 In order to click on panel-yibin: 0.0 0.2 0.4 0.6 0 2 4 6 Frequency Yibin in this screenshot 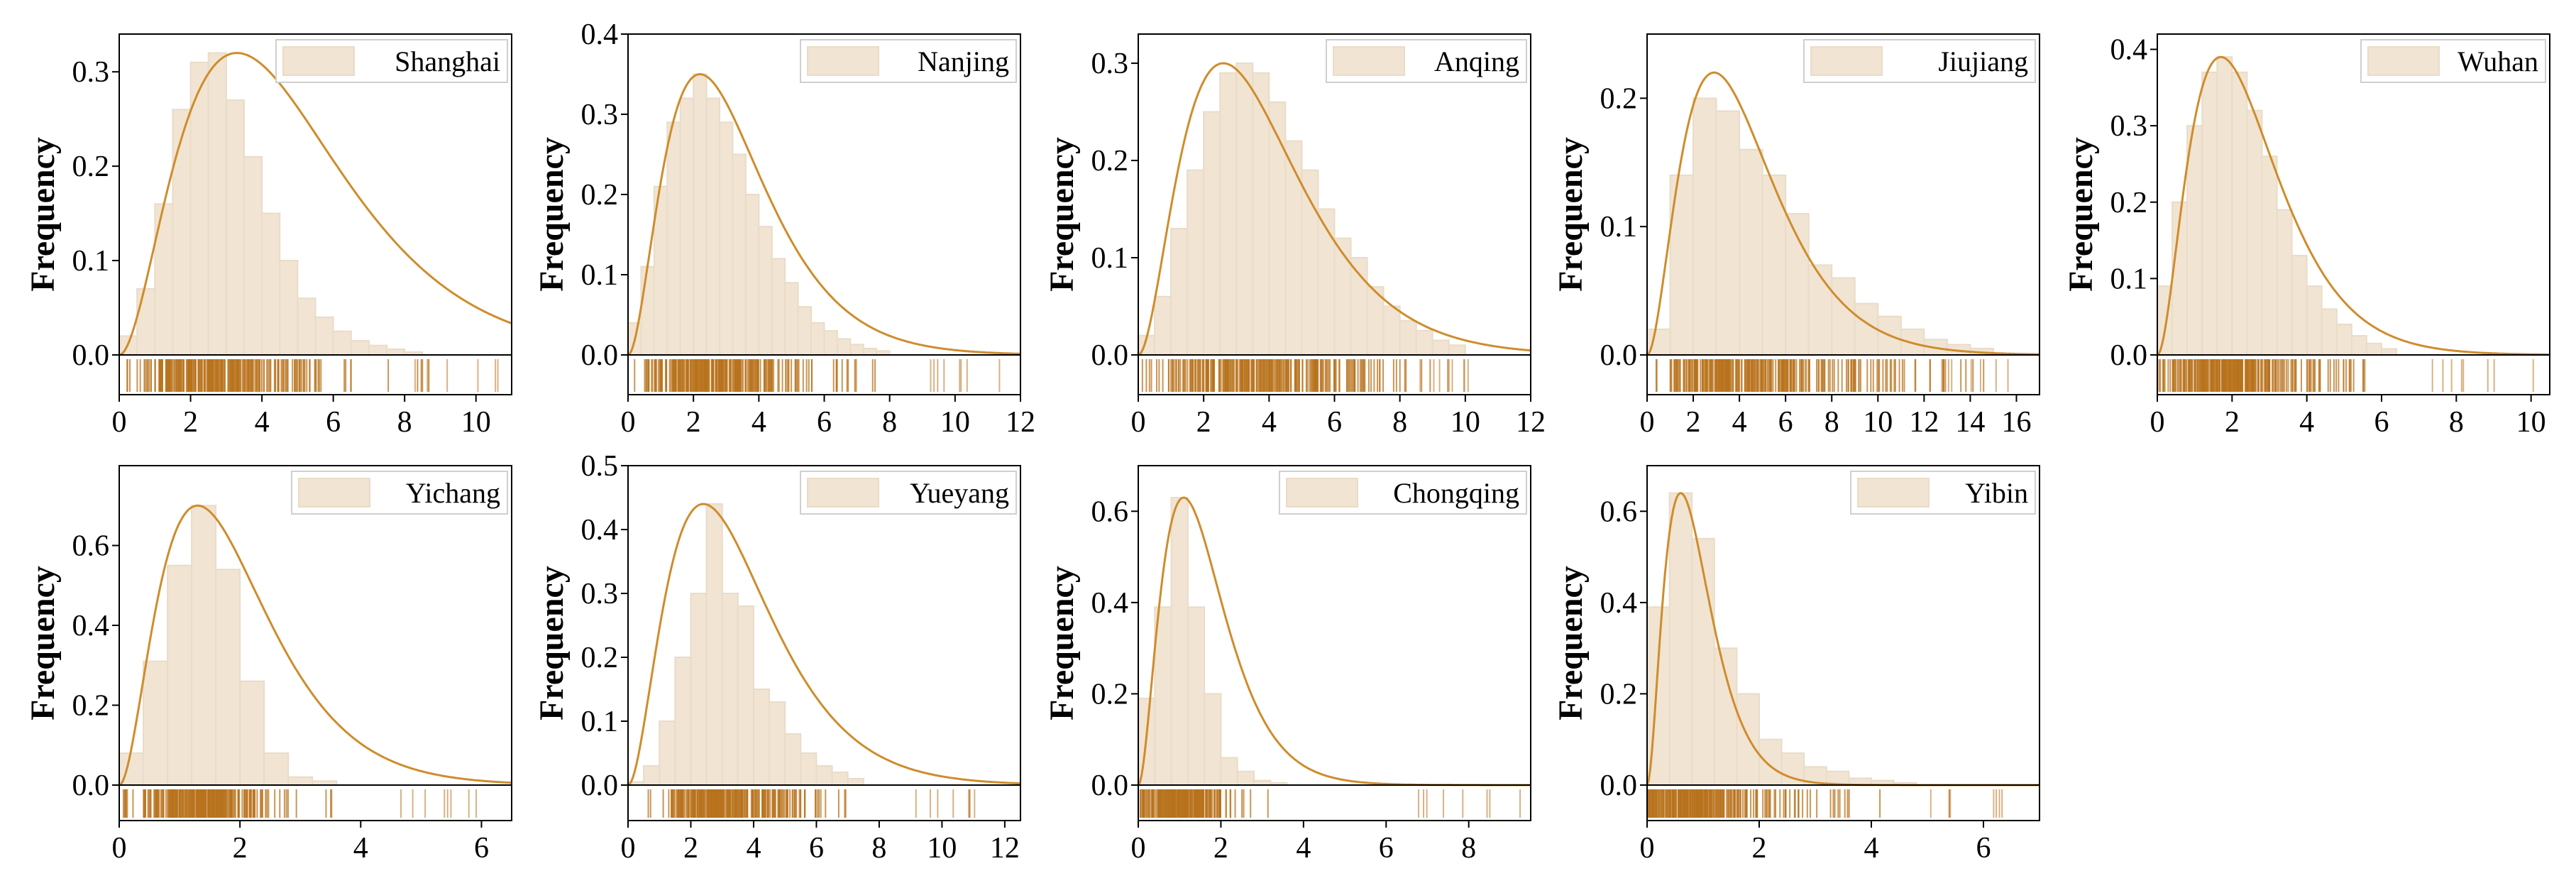, I will do `click(1796, 665)`.